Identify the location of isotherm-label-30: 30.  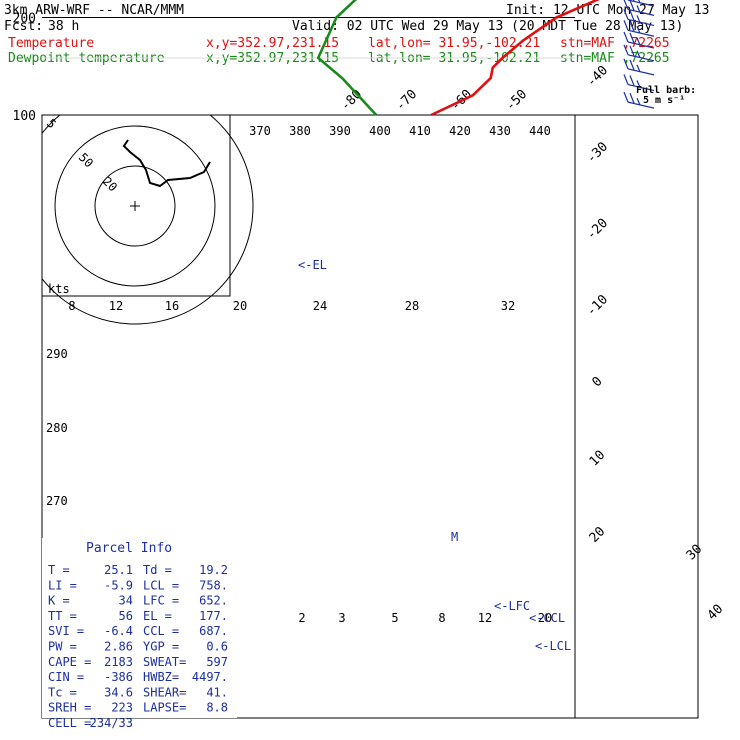
(695, 553).